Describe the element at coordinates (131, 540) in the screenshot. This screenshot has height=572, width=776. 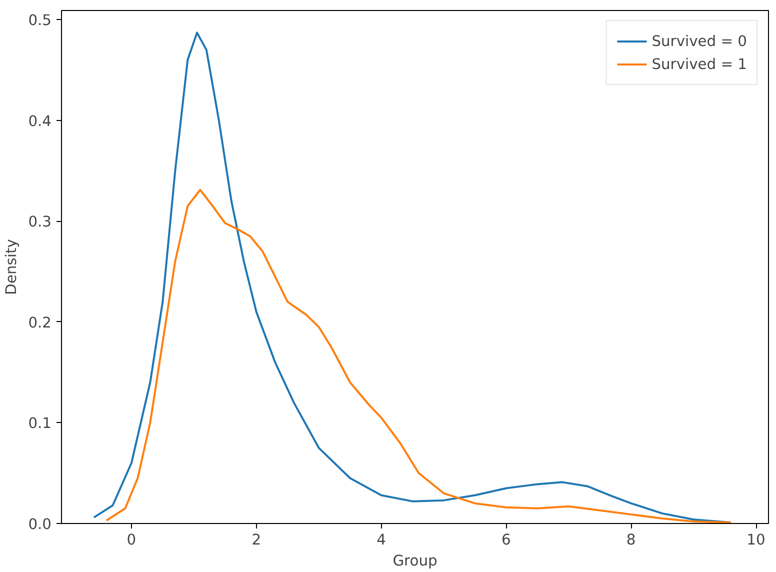
I see `x-tick-label: 0` at that location.